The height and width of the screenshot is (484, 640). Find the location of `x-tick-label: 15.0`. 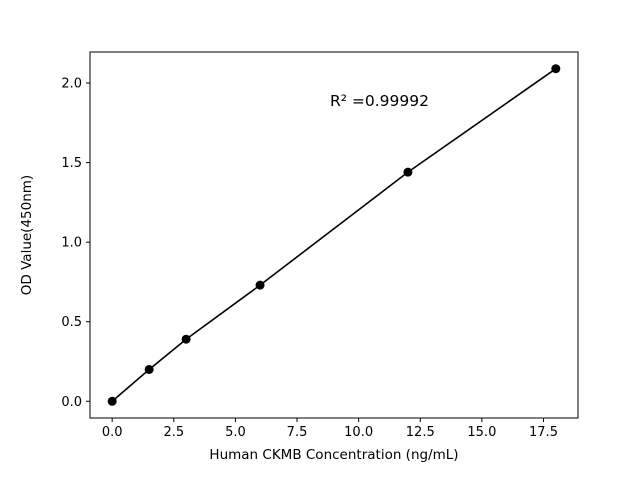

x-tick-label: 15.0 is located at coordinates (481, 432).